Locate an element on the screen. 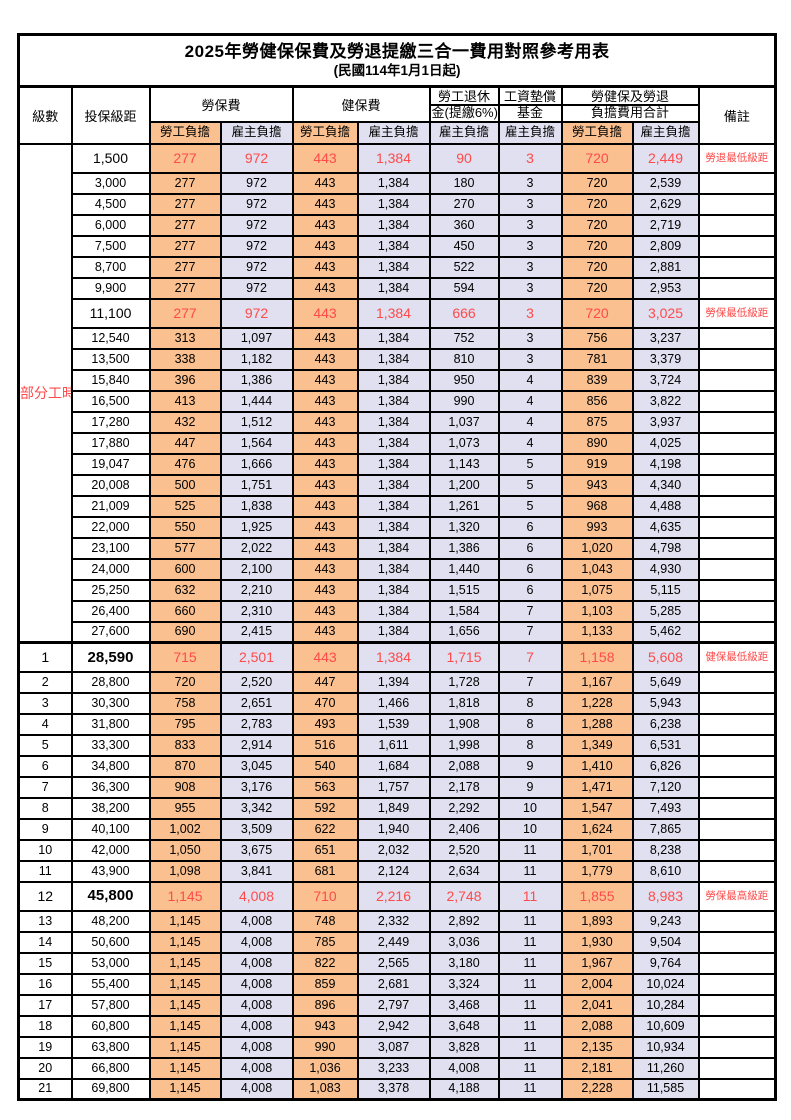 The width and height of the screenshot is (791, 1120). total-employee-cell: 720 is located at coordinates (597, 288).